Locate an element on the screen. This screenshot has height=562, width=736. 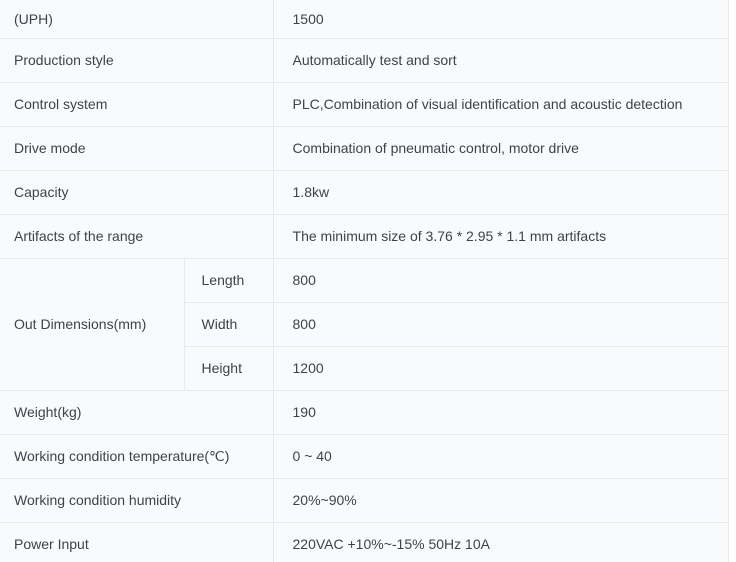
spec-label: Weight(kg) is located at coordinates (137, 412).